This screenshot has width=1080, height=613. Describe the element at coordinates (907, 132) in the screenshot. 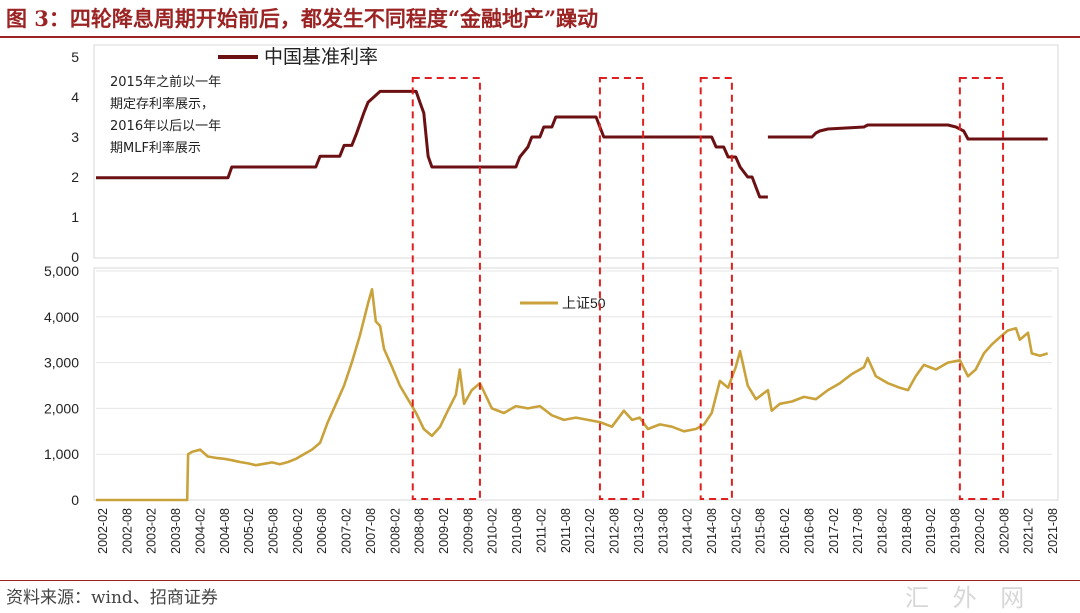

I see `rate-series-line` at that location.